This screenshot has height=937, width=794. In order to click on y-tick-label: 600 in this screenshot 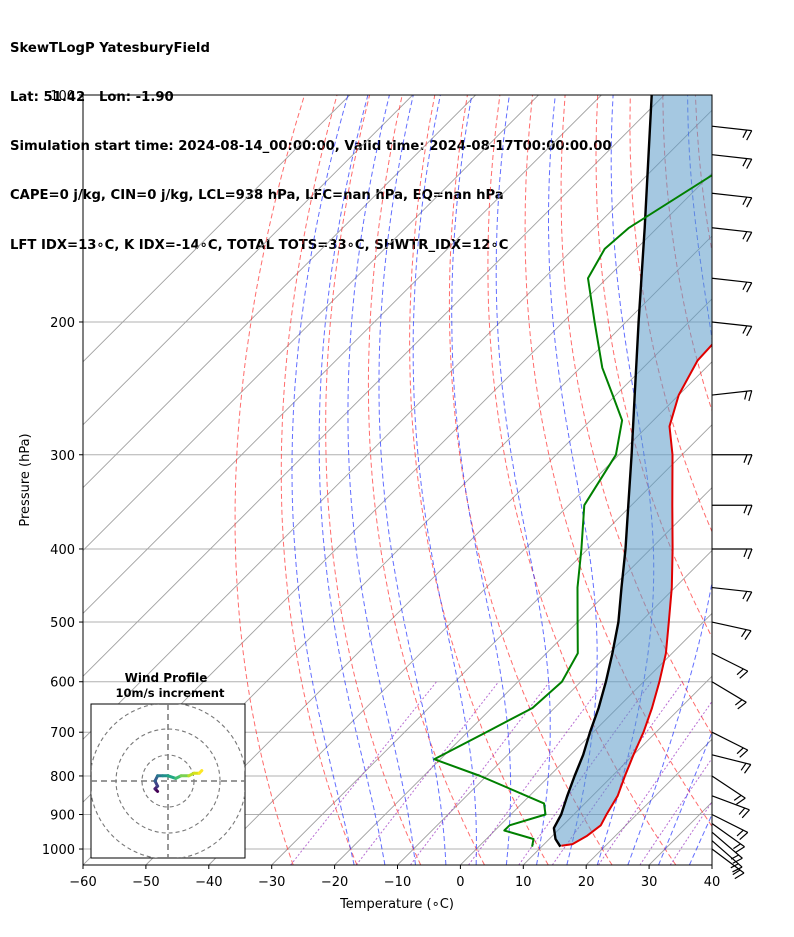, I will do `click(62, 683)`.